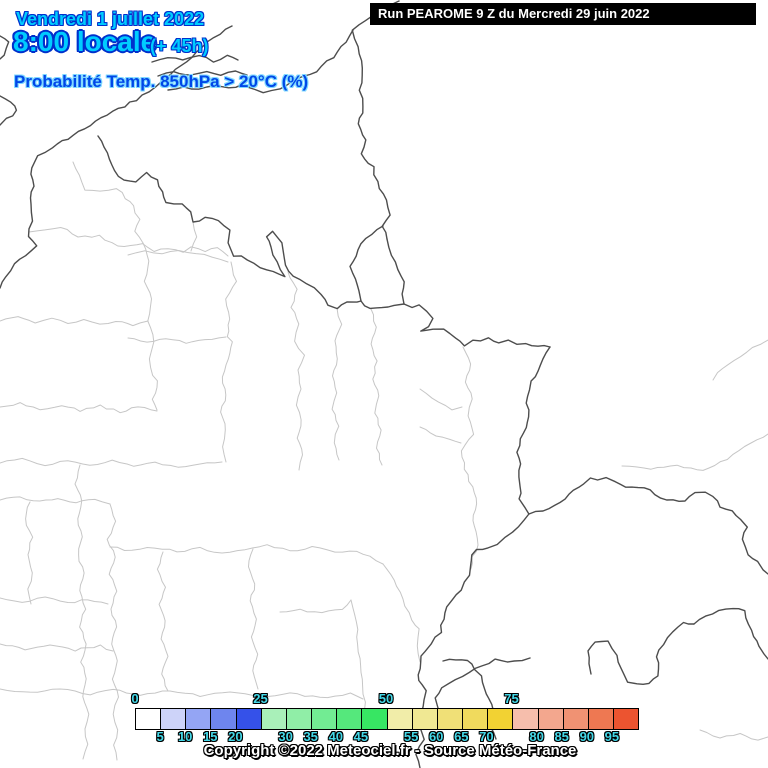  I want to click on legend-label-55: 55, so click(411, 736).